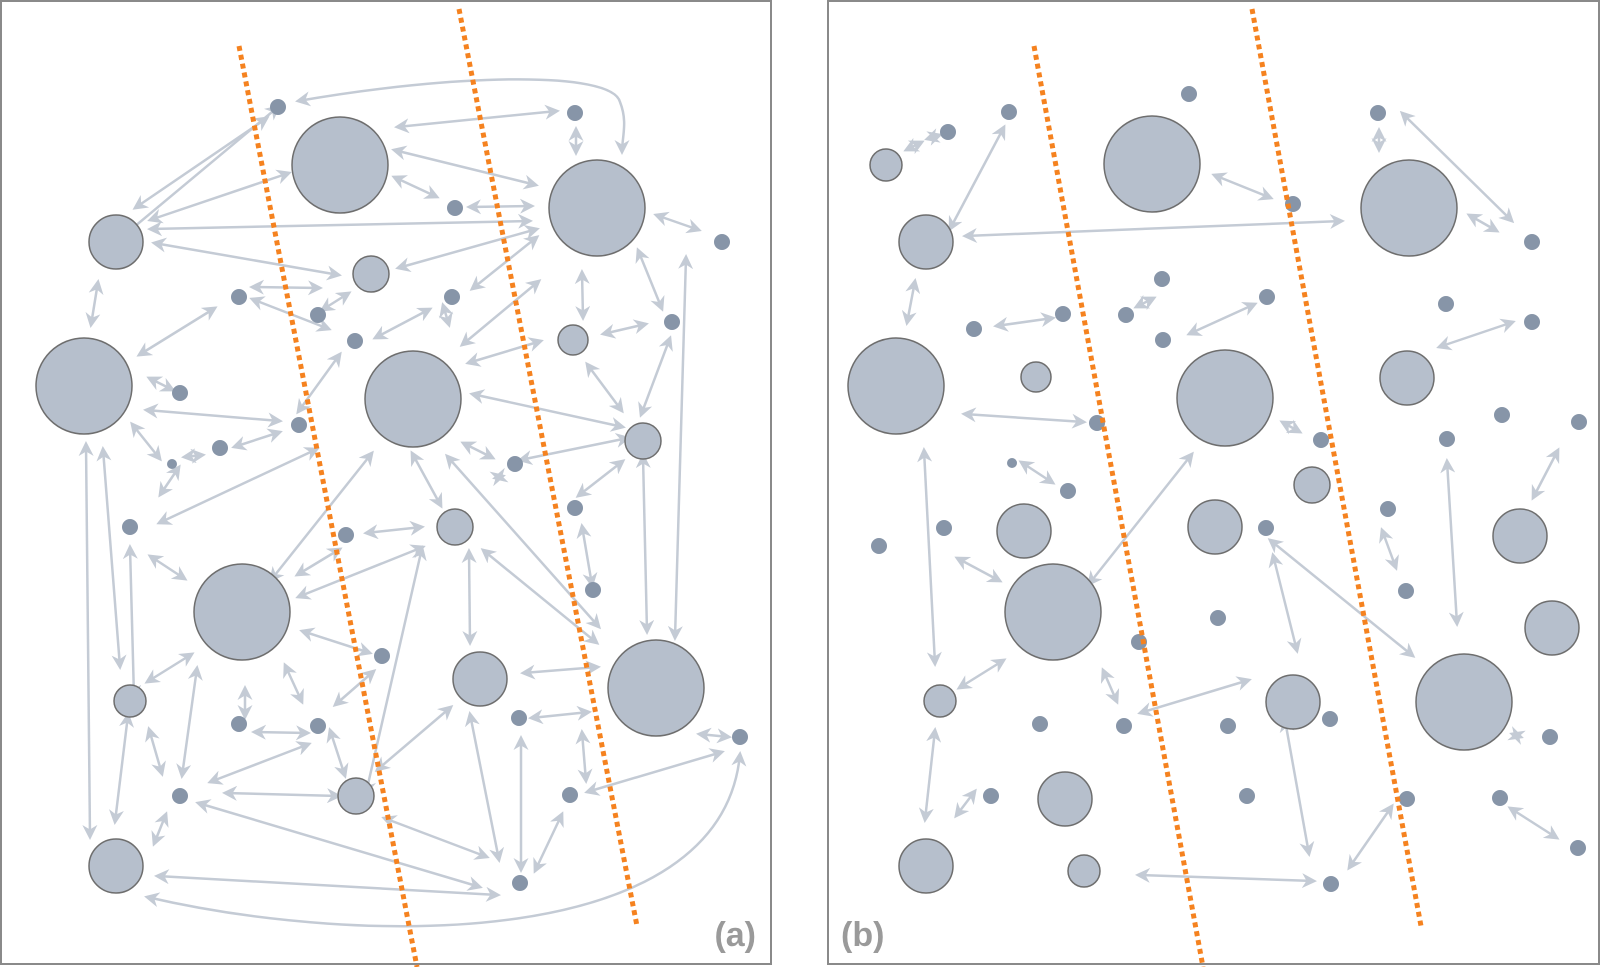 The height and width of the screenshot is (967, 1600). Describe the element at coordinates (735, 935) in the screenshot. I see `panel-label-a: (a)` at that location.